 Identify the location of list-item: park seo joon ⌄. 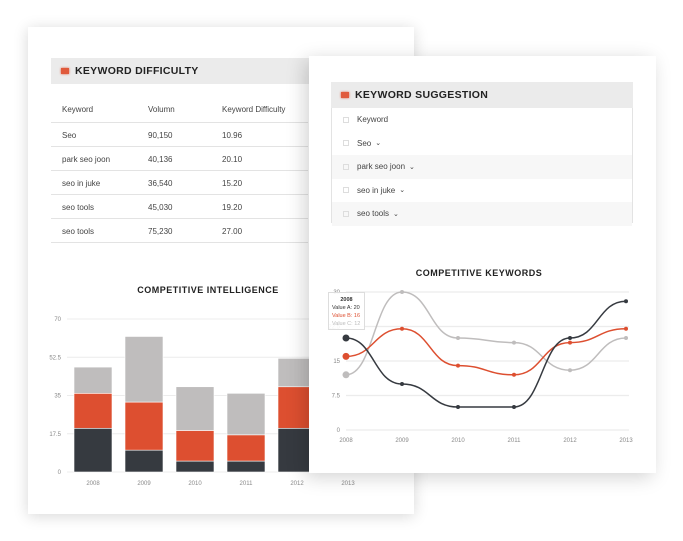
(482, 167).